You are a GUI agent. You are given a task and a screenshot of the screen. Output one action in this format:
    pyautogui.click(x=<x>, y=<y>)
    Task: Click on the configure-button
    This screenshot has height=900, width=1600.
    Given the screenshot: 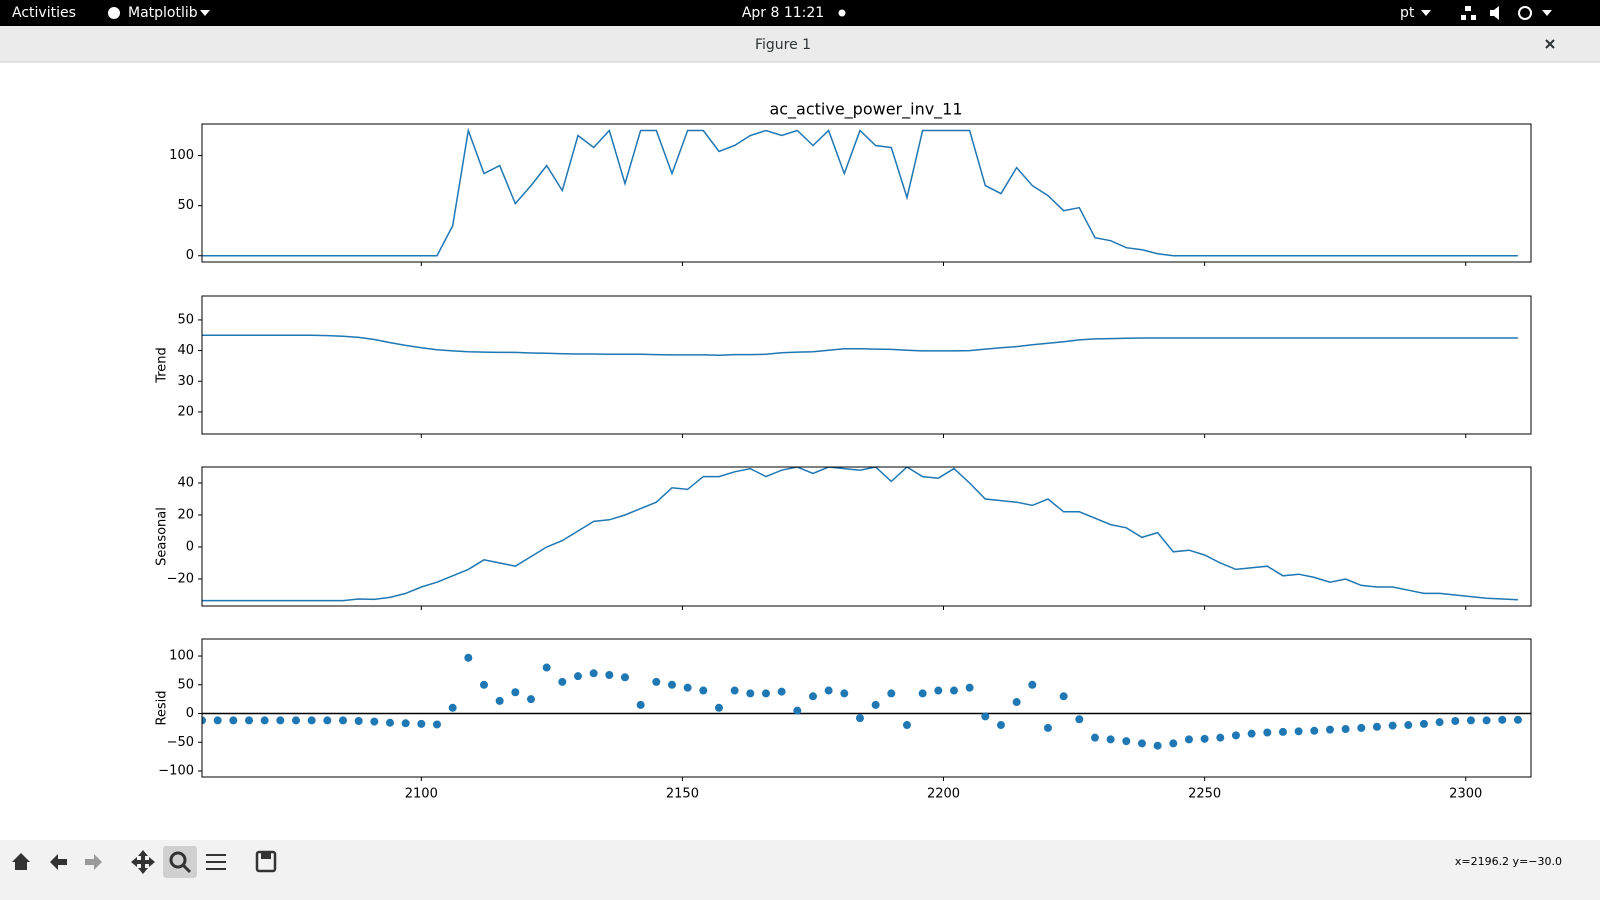 What is the action you would take?
    pyautogui.click(x=216, y=862)
    